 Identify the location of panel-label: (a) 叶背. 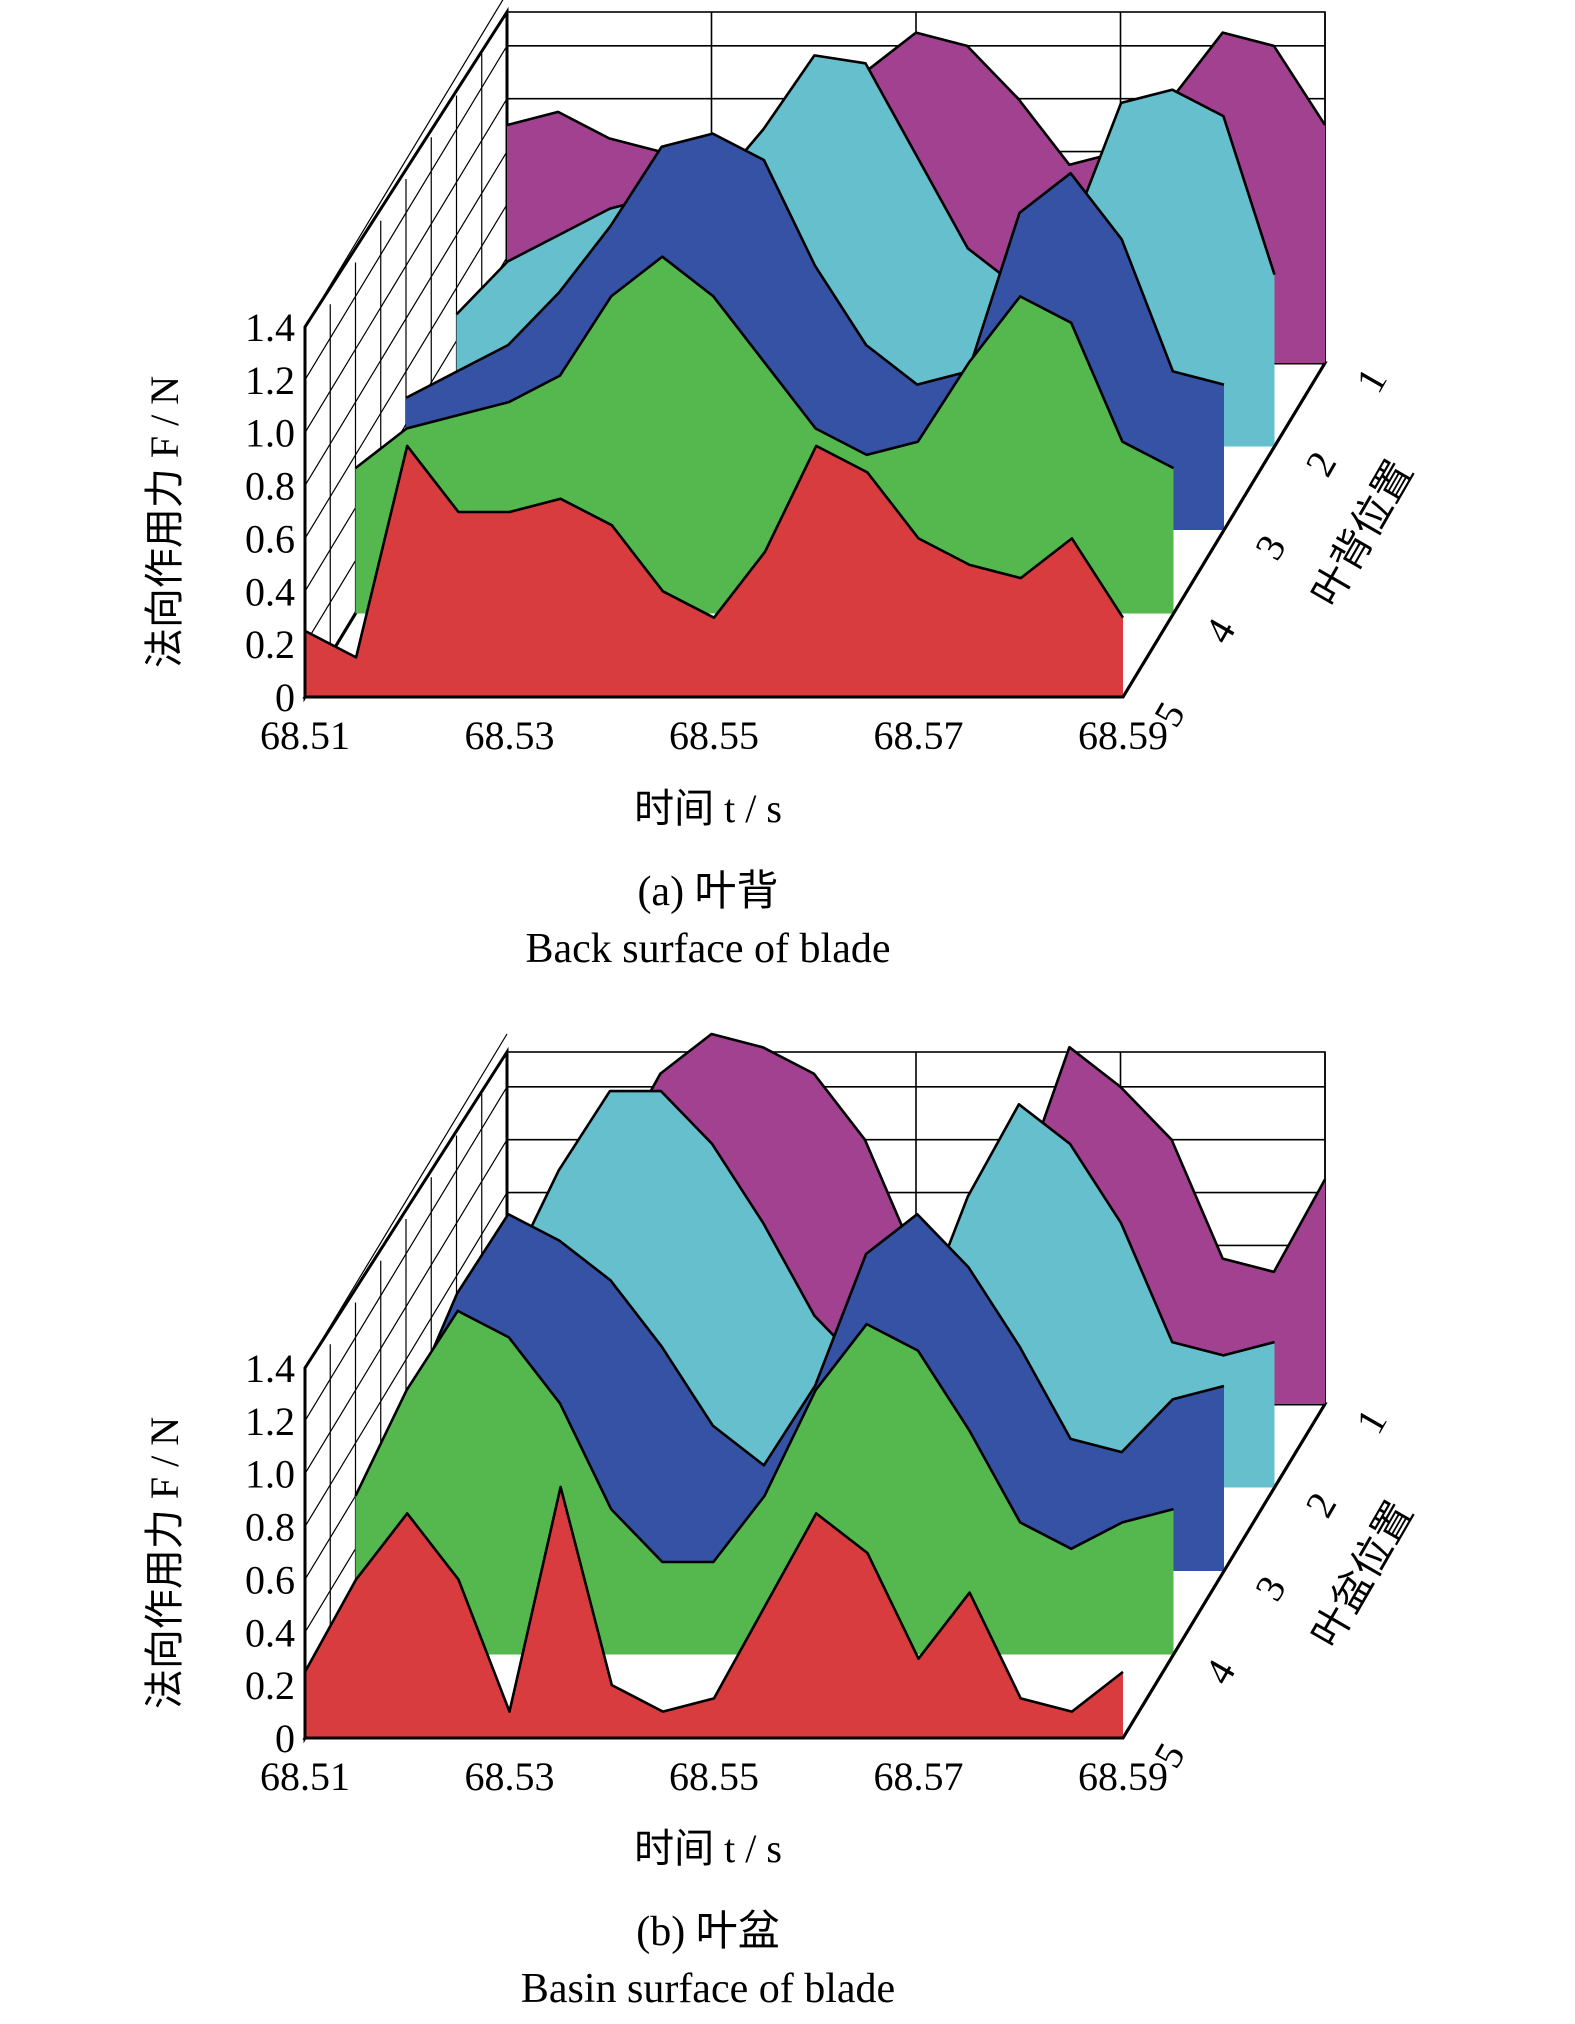
(707, 892).